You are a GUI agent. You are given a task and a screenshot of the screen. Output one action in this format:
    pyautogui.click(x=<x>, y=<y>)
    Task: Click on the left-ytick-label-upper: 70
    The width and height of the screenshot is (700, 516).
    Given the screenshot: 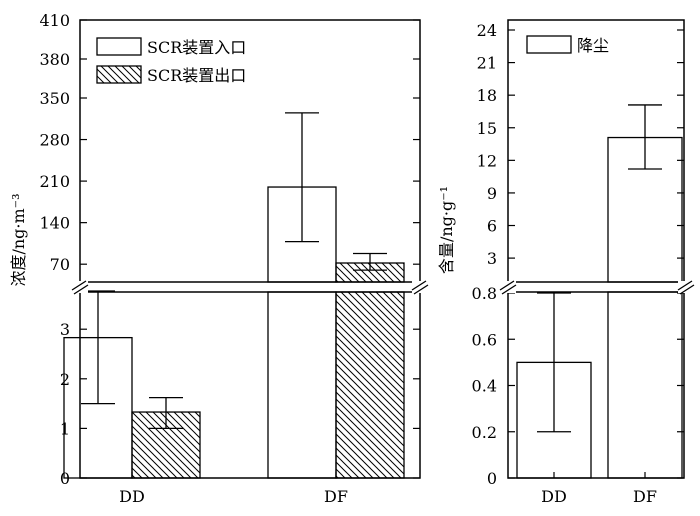 What is the action you would take?
    pyautogui.click(x=60, y=264)
    